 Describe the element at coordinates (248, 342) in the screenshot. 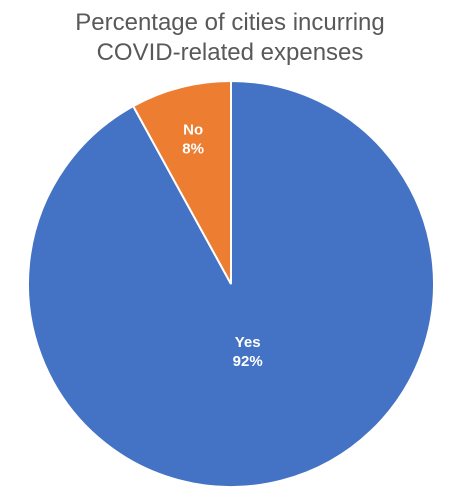

I see `slice-label-category-yes: Yes` at that location.